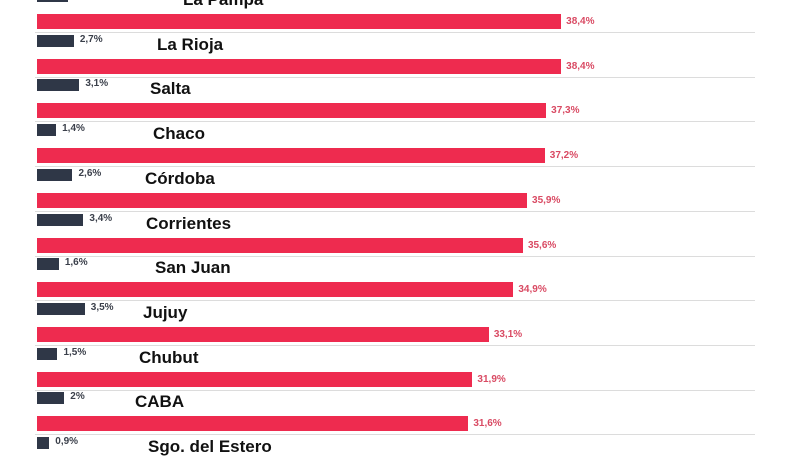 The image size is (800, 457). I want to click on red-bar-label: 37,2%, so click(564, 156).